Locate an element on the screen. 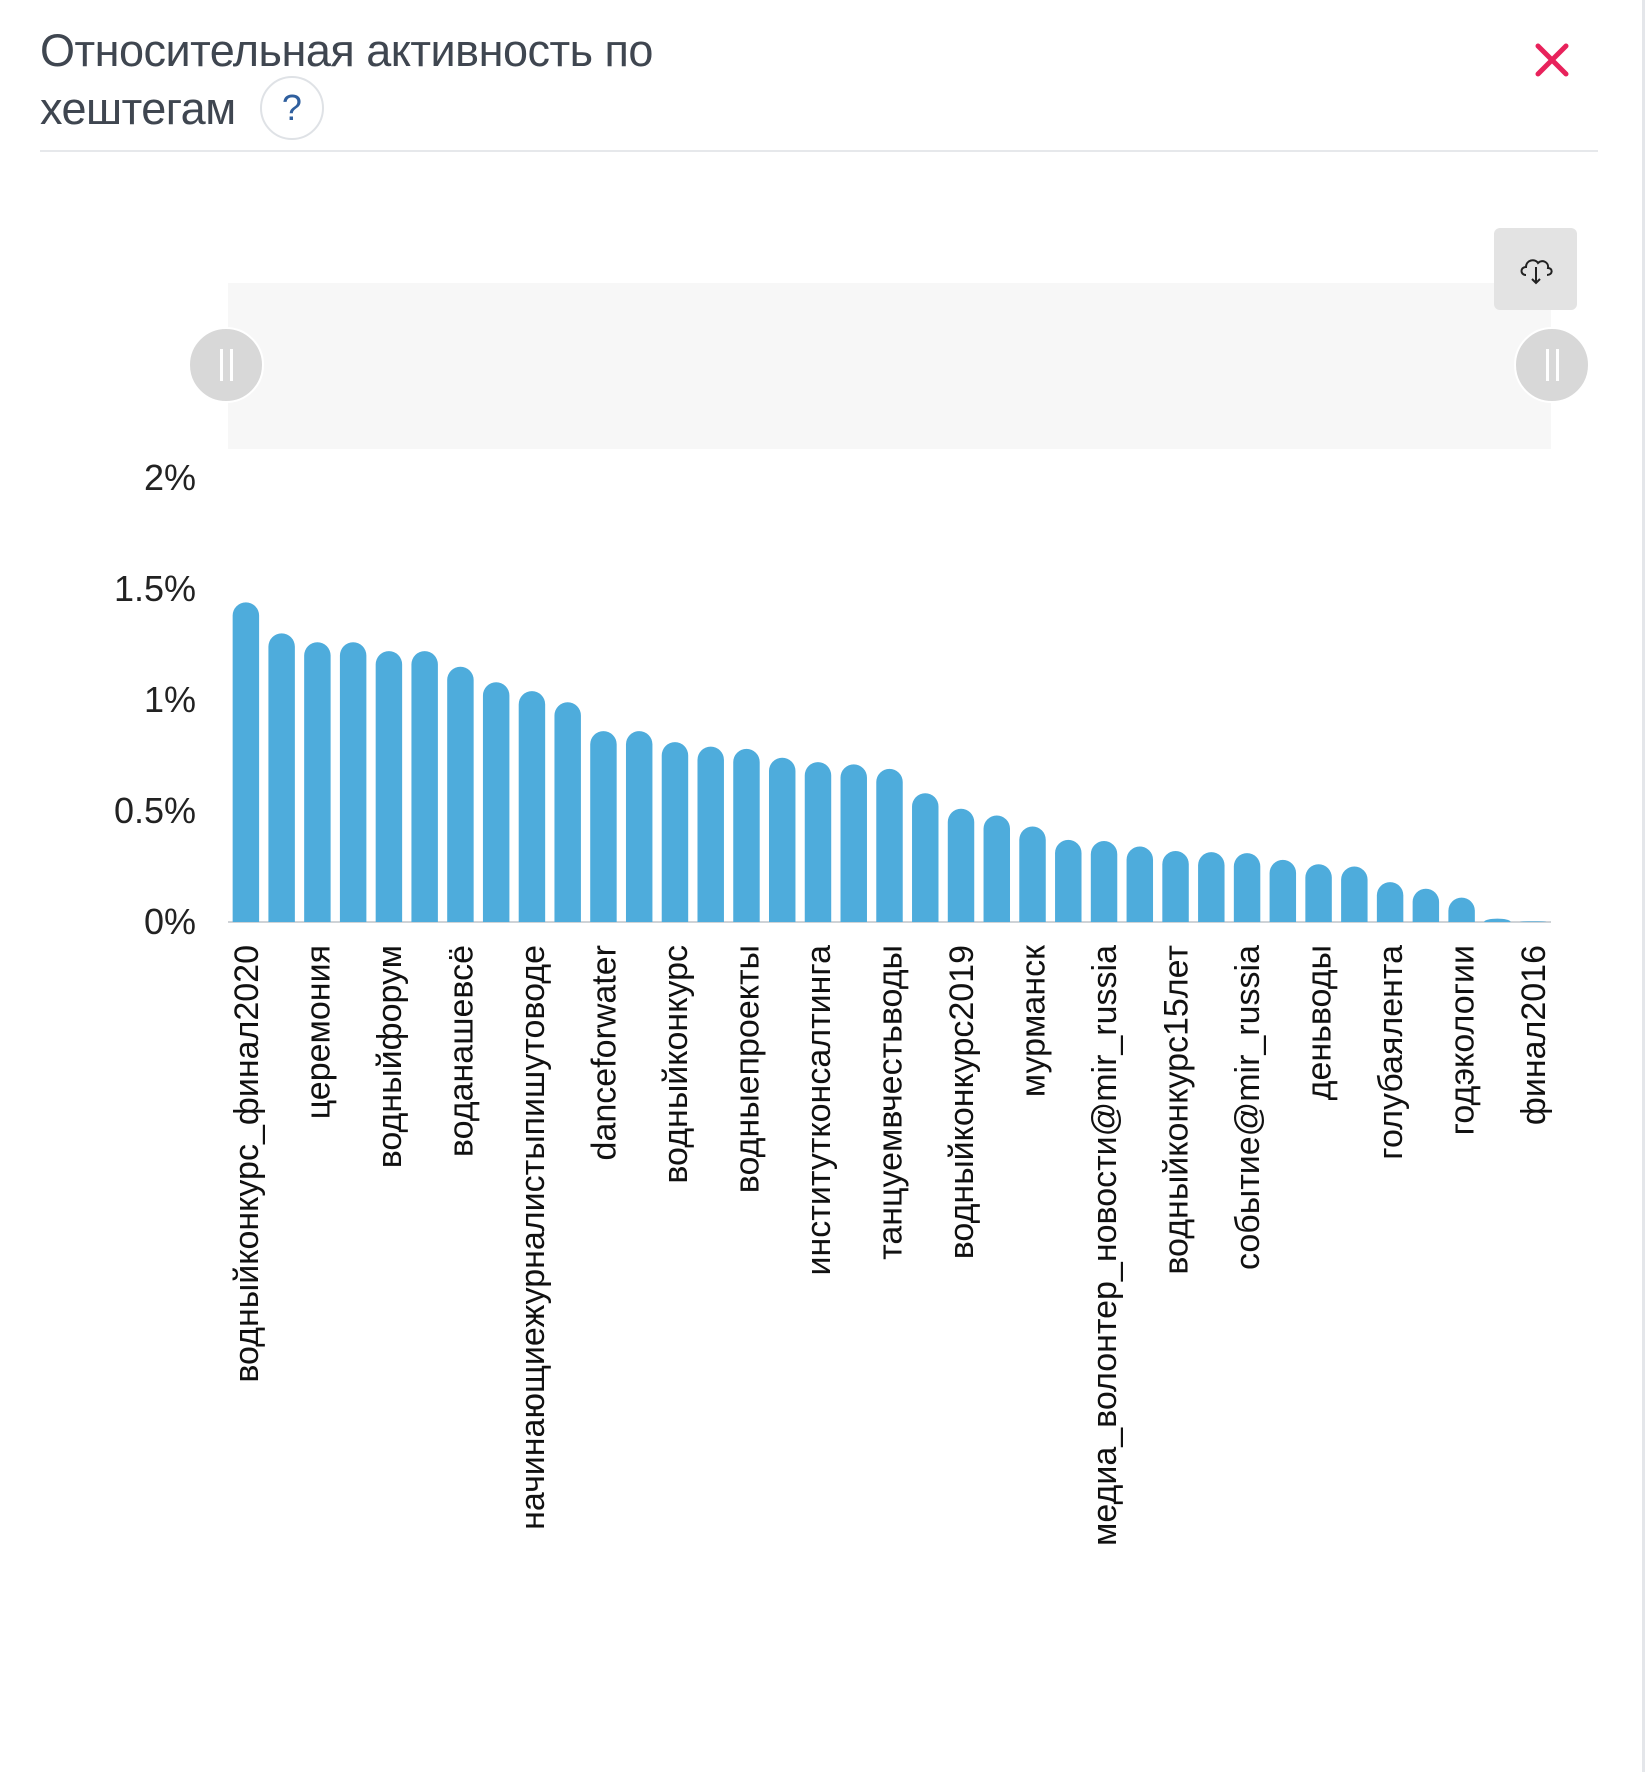  download-button is located at coordinates (1535, 269).